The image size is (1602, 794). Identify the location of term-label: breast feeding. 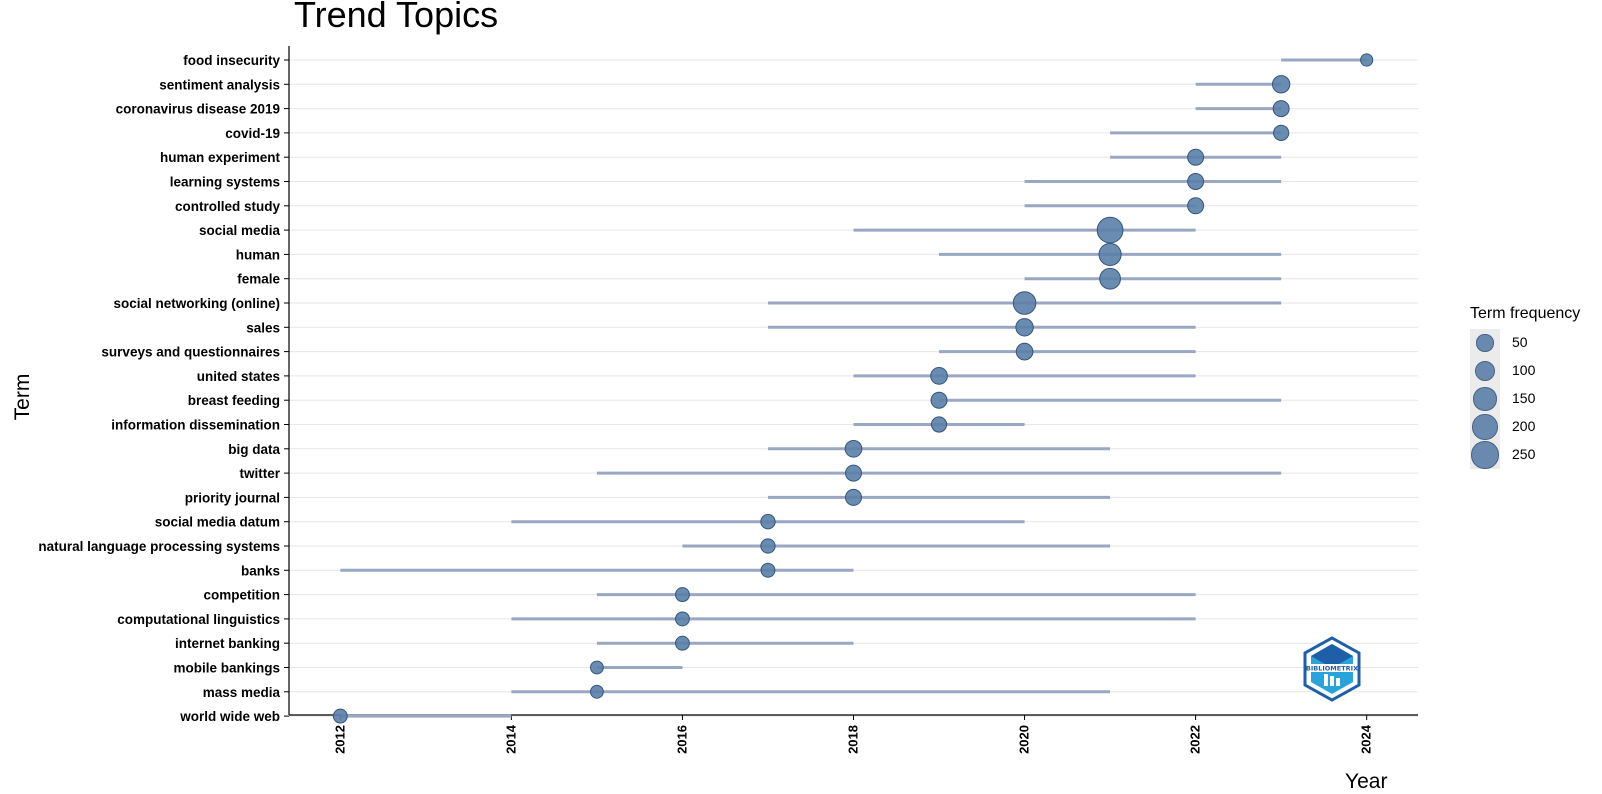
(234, 400).